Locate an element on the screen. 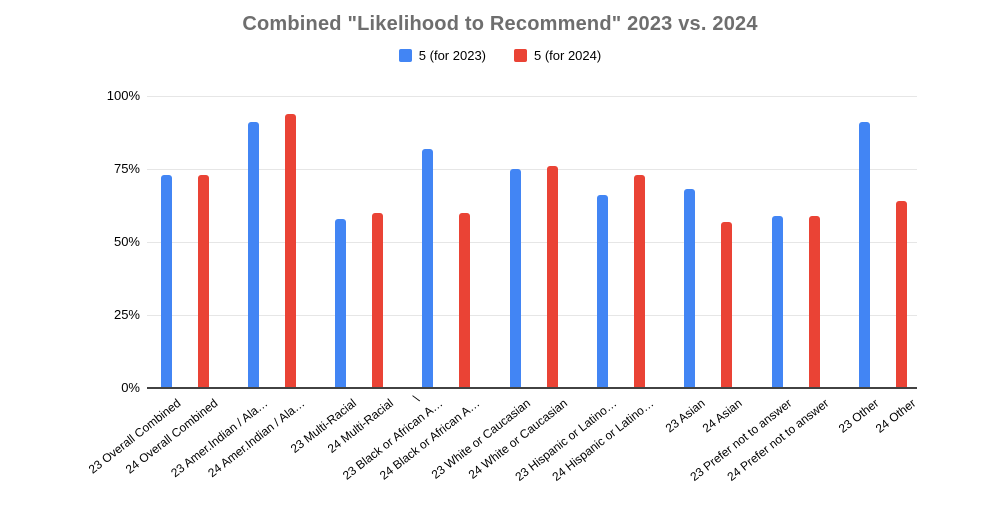  bar-23-overall-combined is located at coordinates (166, 281).